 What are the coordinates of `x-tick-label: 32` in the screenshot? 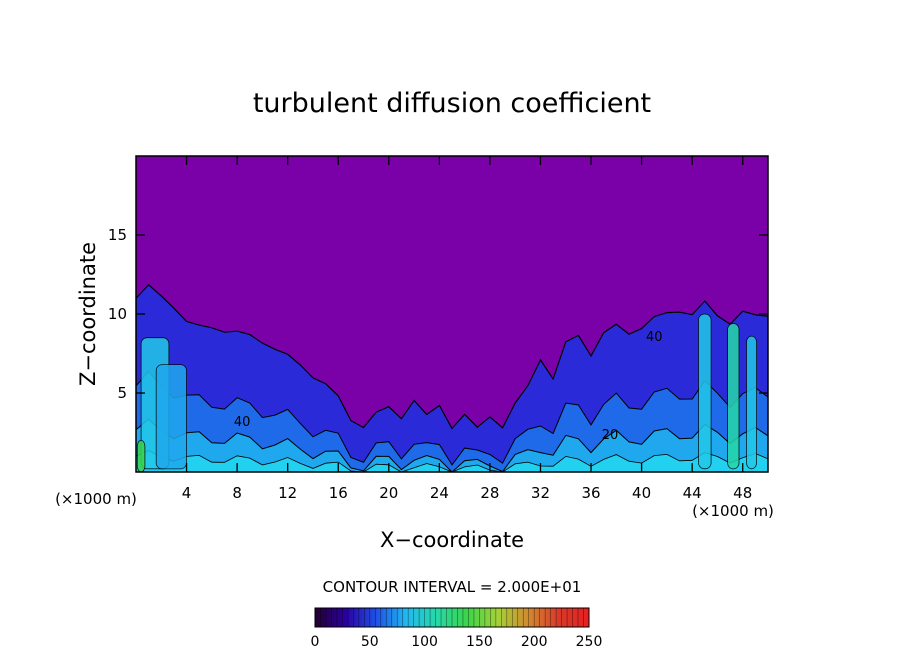 It's located at (540, 493).